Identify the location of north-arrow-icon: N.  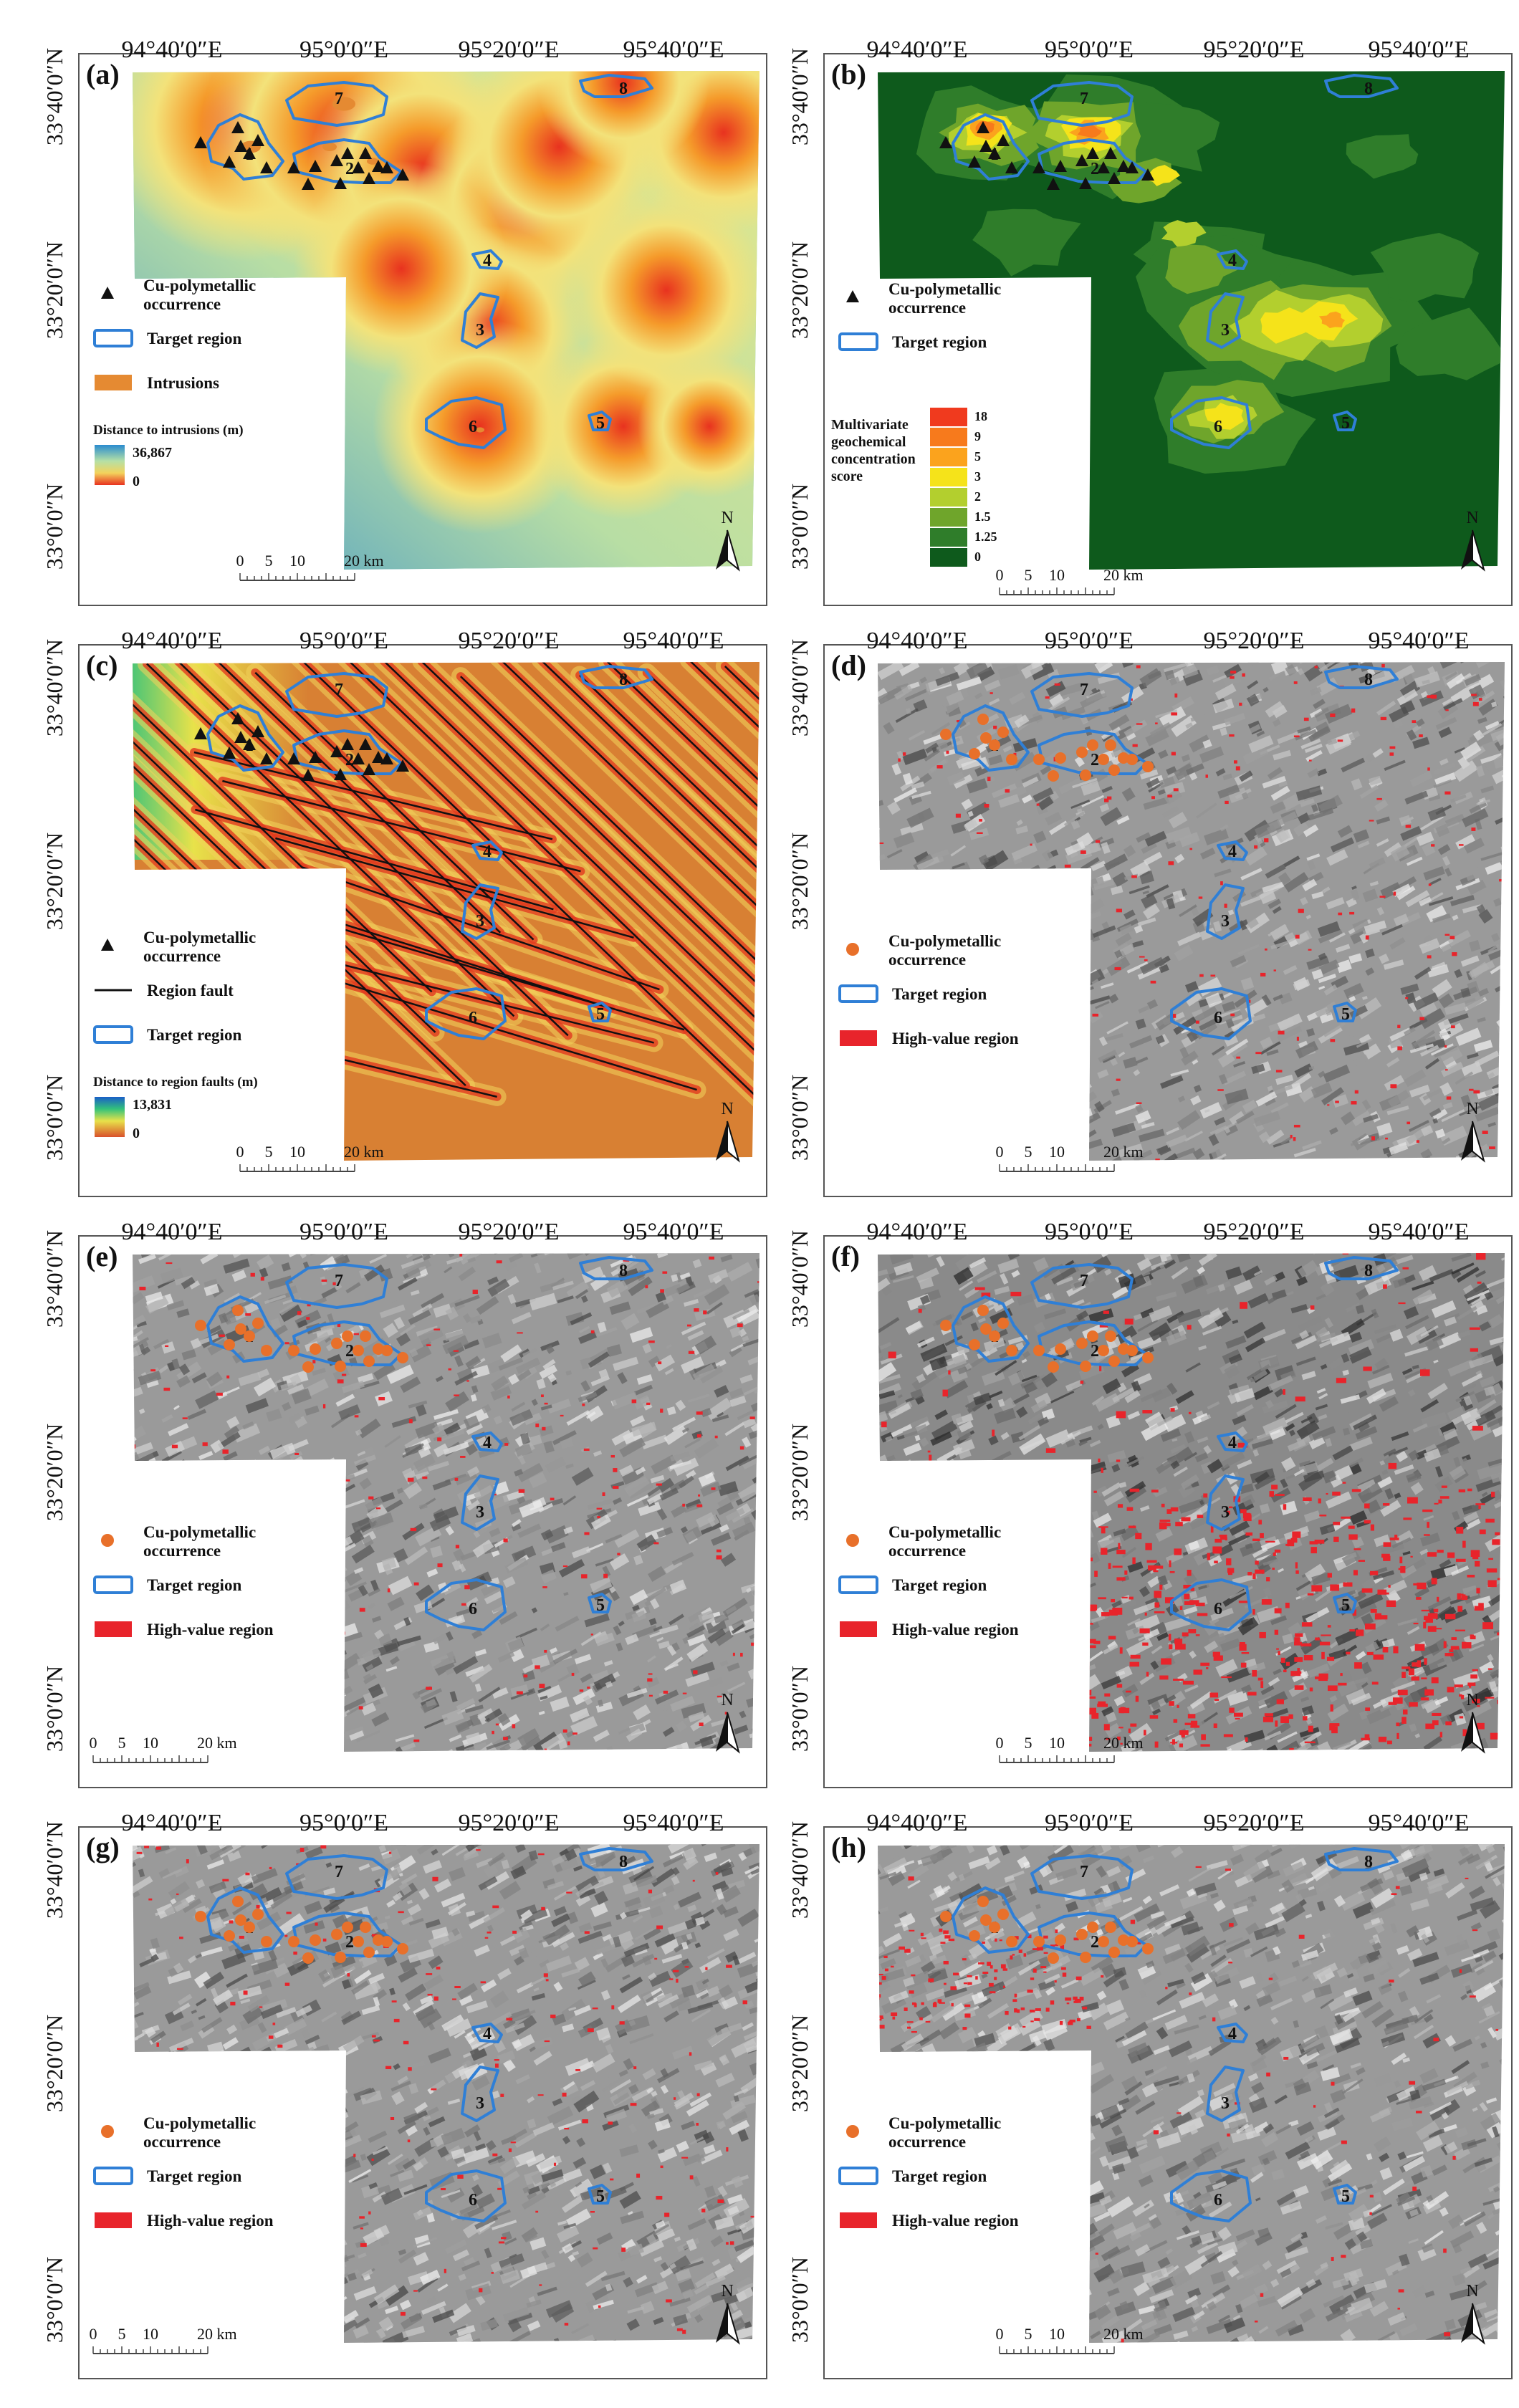
(728, 2313).